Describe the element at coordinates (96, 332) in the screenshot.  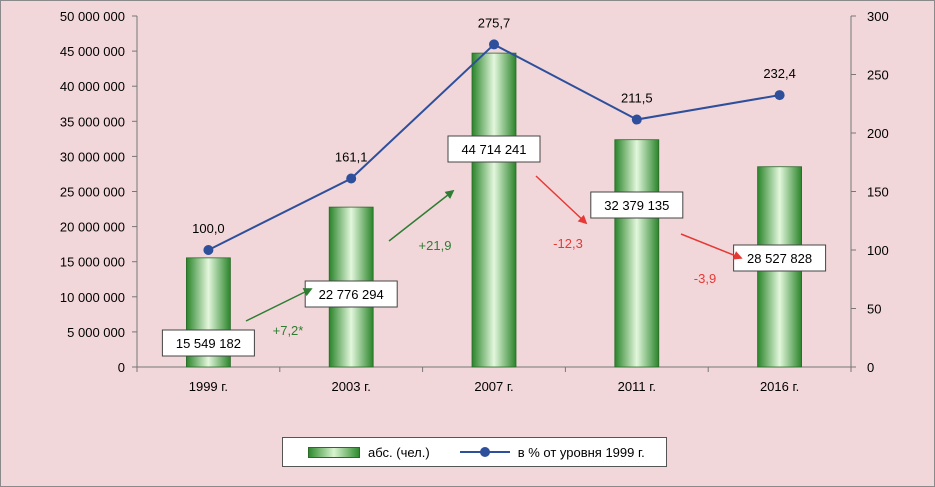
I see `y-left-tick-label: 5 000 000` at that location.